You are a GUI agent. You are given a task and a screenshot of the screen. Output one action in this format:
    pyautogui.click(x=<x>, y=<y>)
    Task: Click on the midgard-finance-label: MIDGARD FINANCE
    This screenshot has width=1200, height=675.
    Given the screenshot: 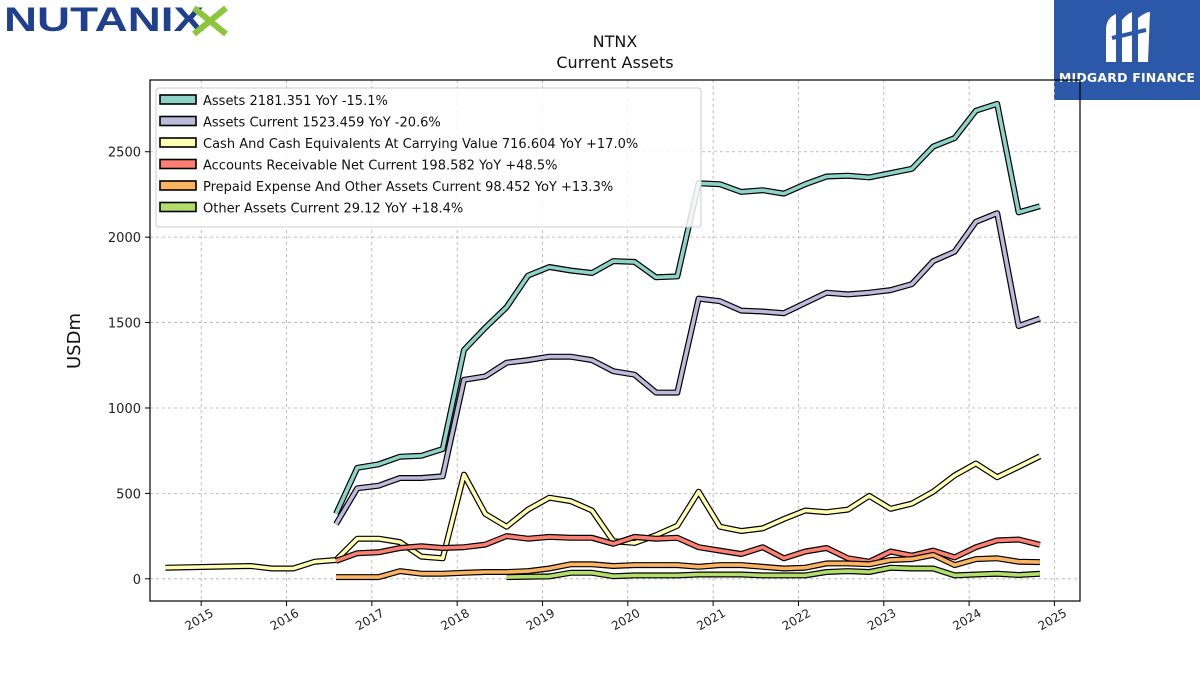 What is the action you would take?
    pyautogui.click(x=1127, y=77)
    